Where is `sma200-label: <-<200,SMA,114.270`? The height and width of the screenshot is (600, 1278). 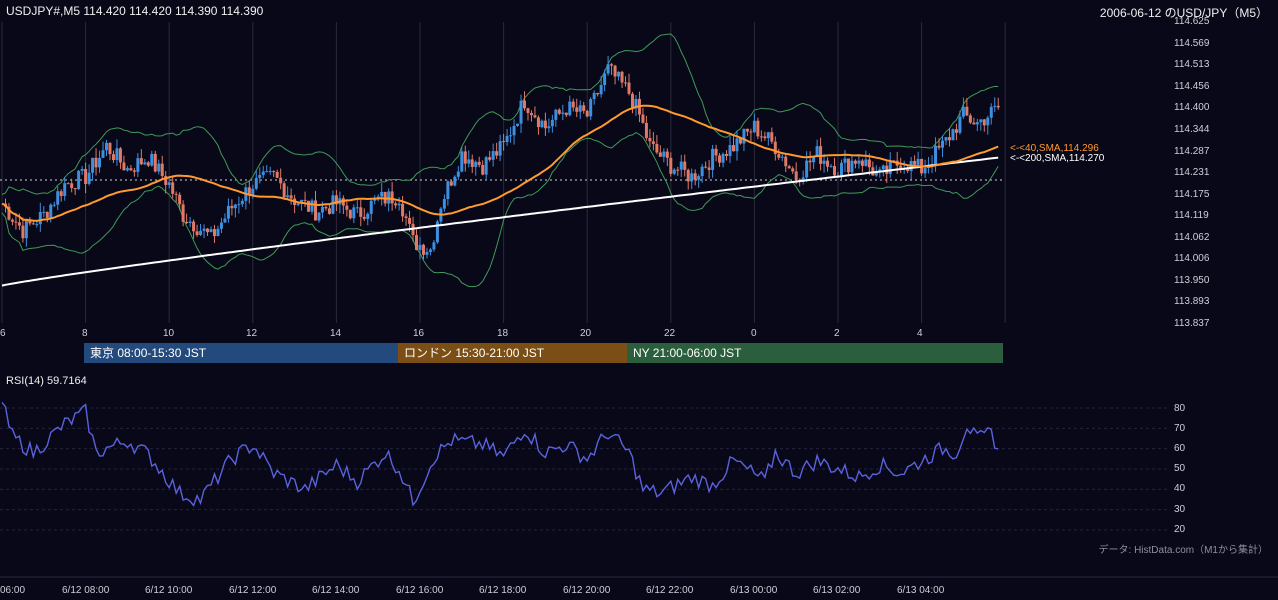
sma200-label: <-<200,SMA,114.270 is located at coordinates (1057, 158).